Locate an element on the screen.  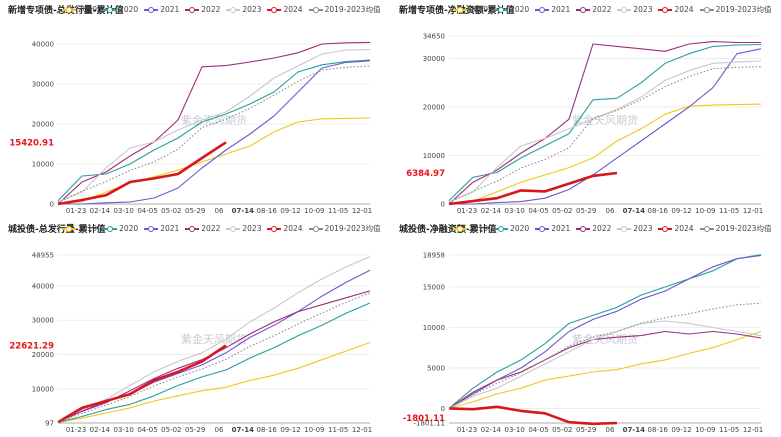
legend-label: 2019-2023均值 is located at coordinates (743, 9).